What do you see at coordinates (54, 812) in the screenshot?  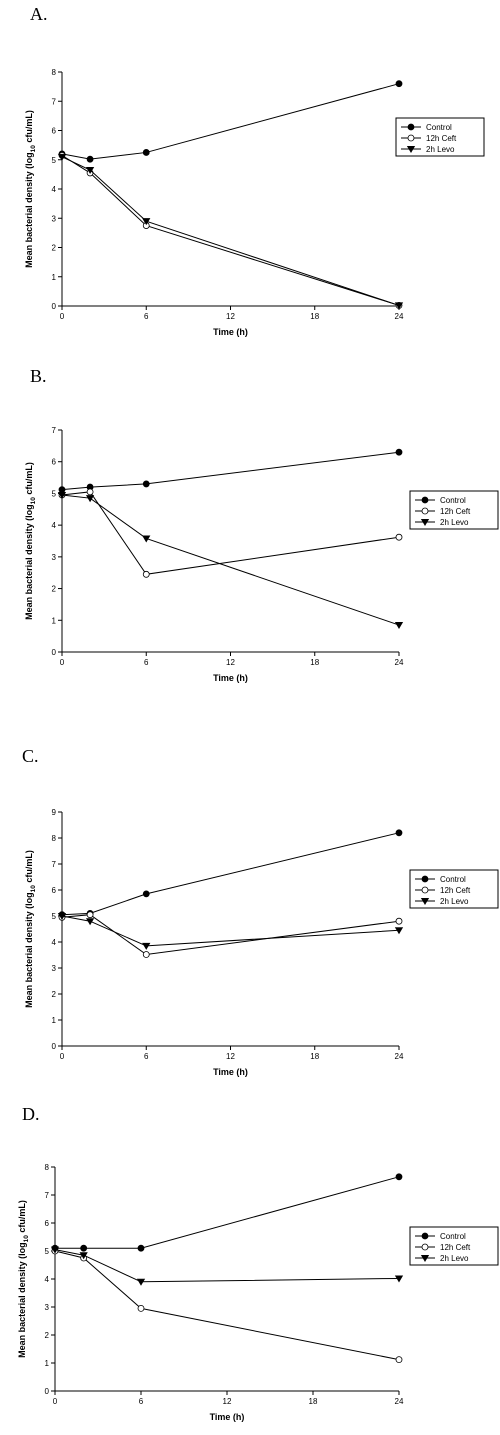 I see `y-tick-label: 9` at bounding box center [54, 812].